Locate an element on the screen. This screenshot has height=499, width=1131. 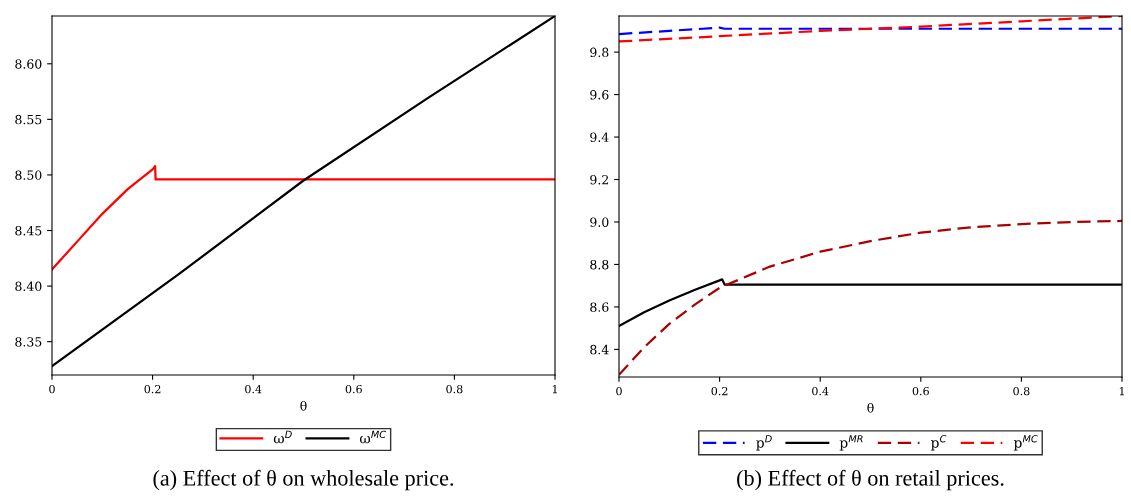
y-tick-label: 8.50 is located at coordinates (28, 175).